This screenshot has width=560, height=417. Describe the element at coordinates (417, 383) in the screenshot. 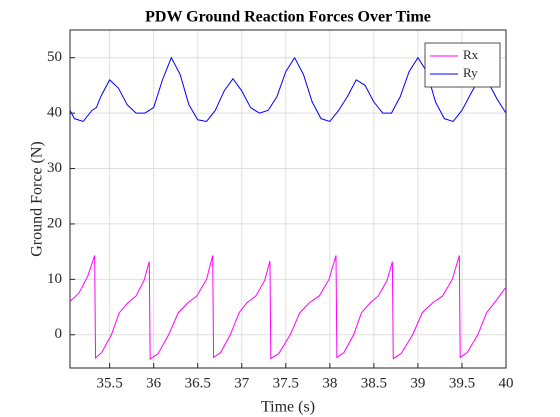

I see `x-tick-label: 39` at that location.